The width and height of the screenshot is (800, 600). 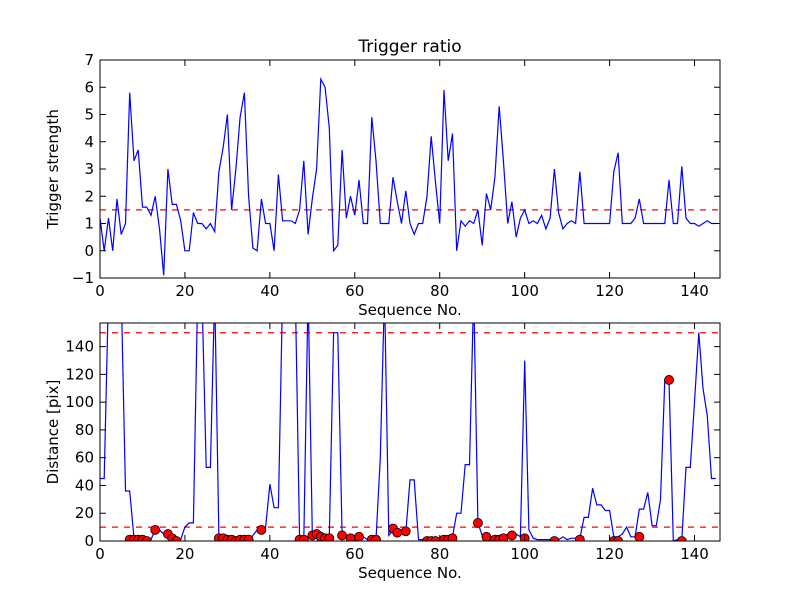 I want to click on y-axis-label: Trigger strength, so click(x=53, y=169).